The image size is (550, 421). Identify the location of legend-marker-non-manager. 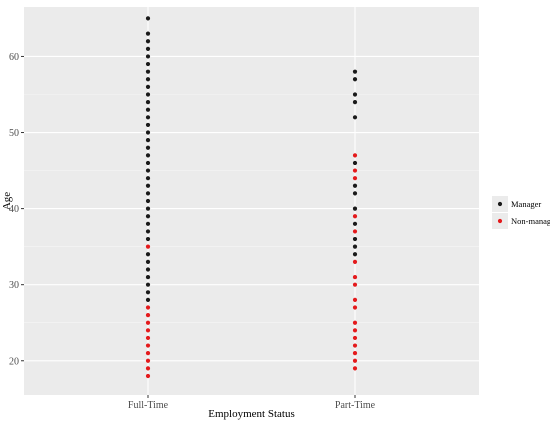
(500, 221).